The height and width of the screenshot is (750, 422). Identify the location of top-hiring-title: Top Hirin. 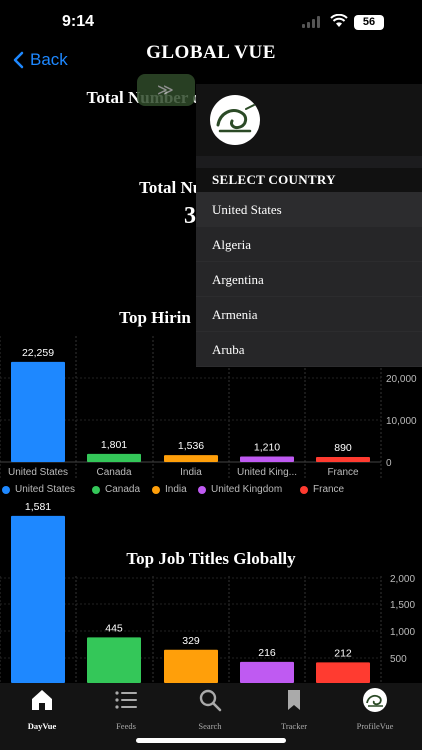
(155, 317).